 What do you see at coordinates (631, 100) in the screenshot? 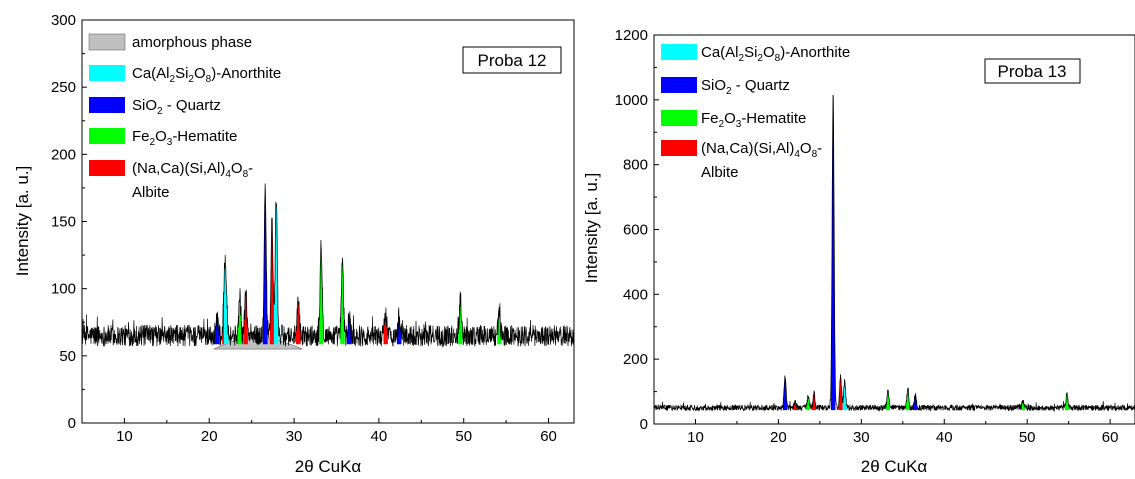
I see `y-tick-label: 1000` at bounding box center [631, 100].